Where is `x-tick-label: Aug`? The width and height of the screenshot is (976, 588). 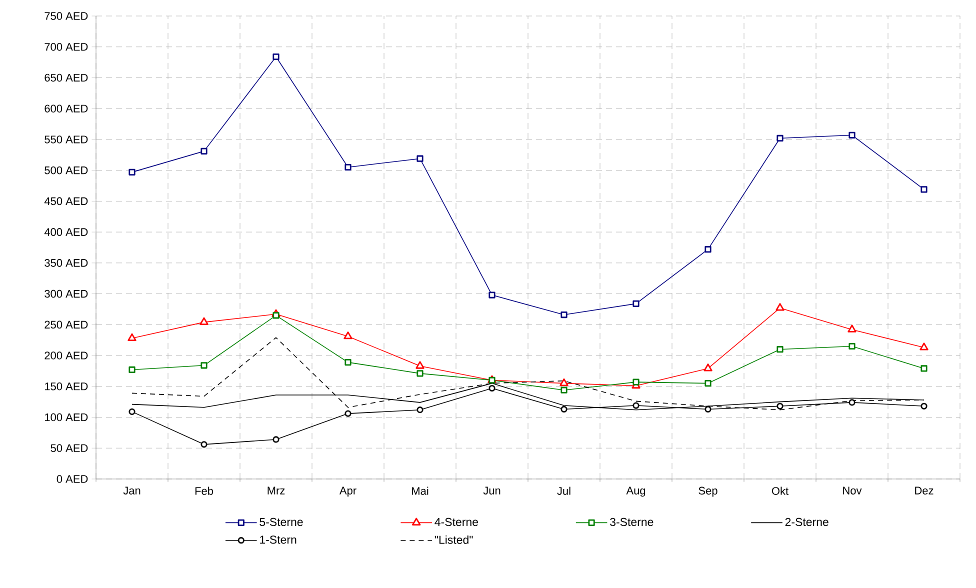
x-tick-label: Aug is located at coordinates (636, 491).